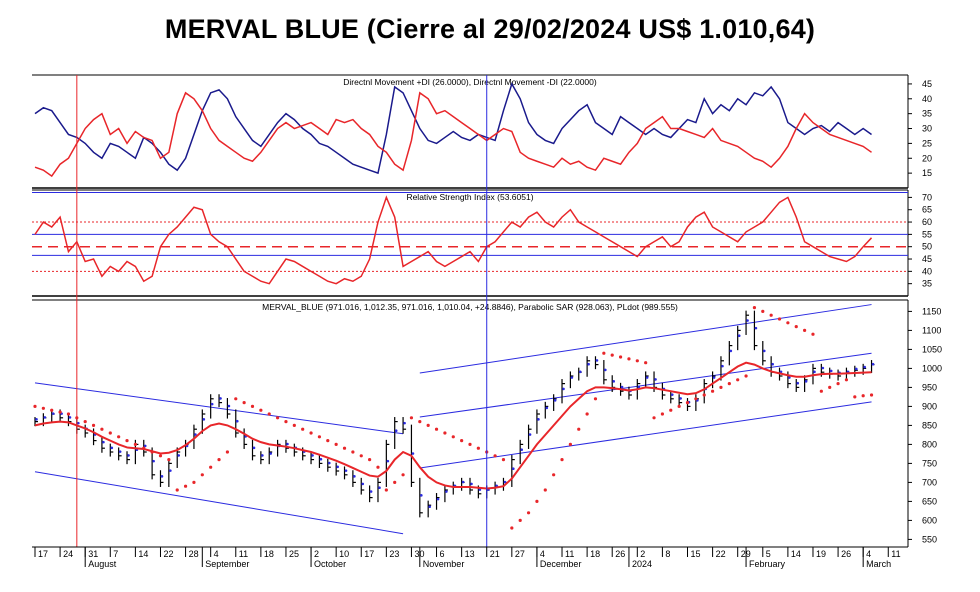 Image resolution: width=980 pixels, height=592 pixels. What do you see at coordinates (520, 554) in the screenshot?
I see `x-tick-label: 27` at bounding box center [520, 554].